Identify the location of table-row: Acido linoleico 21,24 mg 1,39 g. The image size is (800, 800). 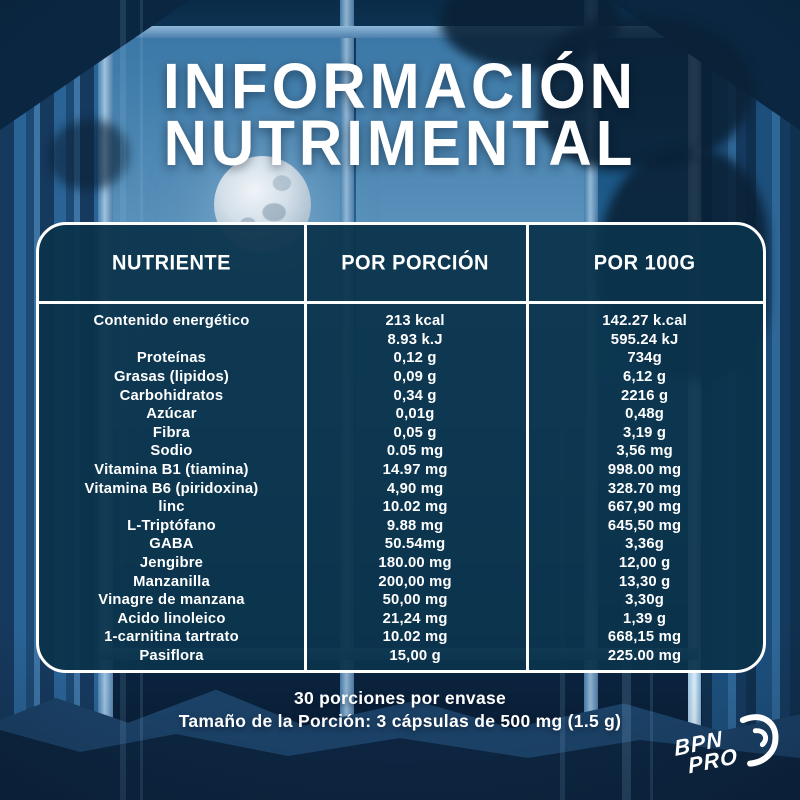
(401, 619).